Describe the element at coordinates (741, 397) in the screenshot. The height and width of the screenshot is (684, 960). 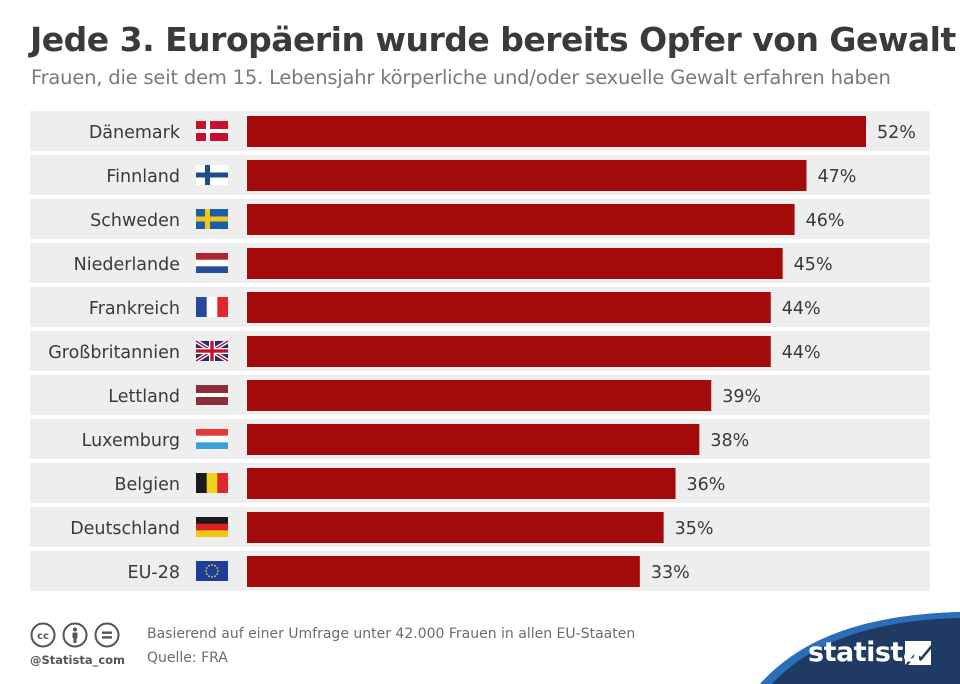
I see `value-label: 39%` at that location.